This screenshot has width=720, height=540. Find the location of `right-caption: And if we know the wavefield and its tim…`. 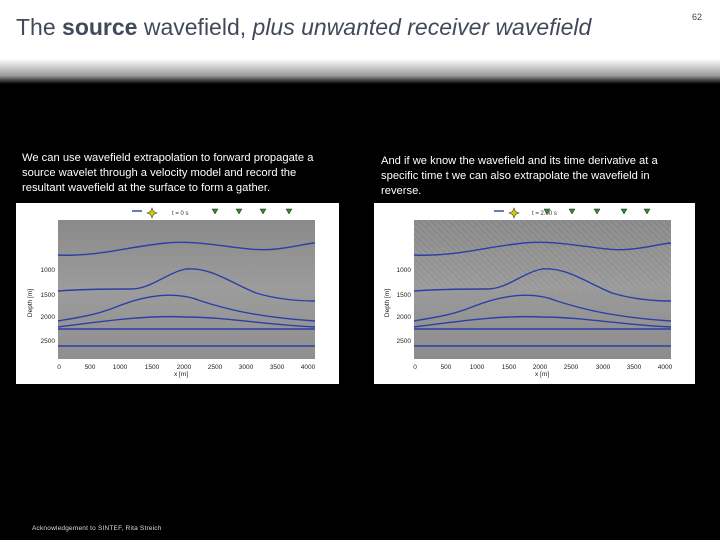

right-caption: And if we know the wavefield and its tim… is located at coordinates (519, 176).